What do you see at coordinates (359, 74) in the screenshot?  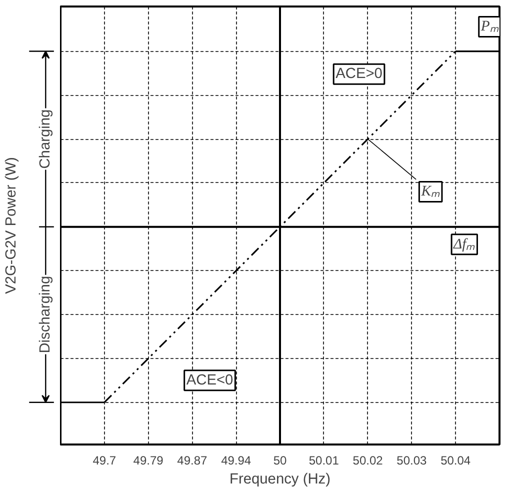 I see `annotation: ACE>0` at bounding box center [359, 74].